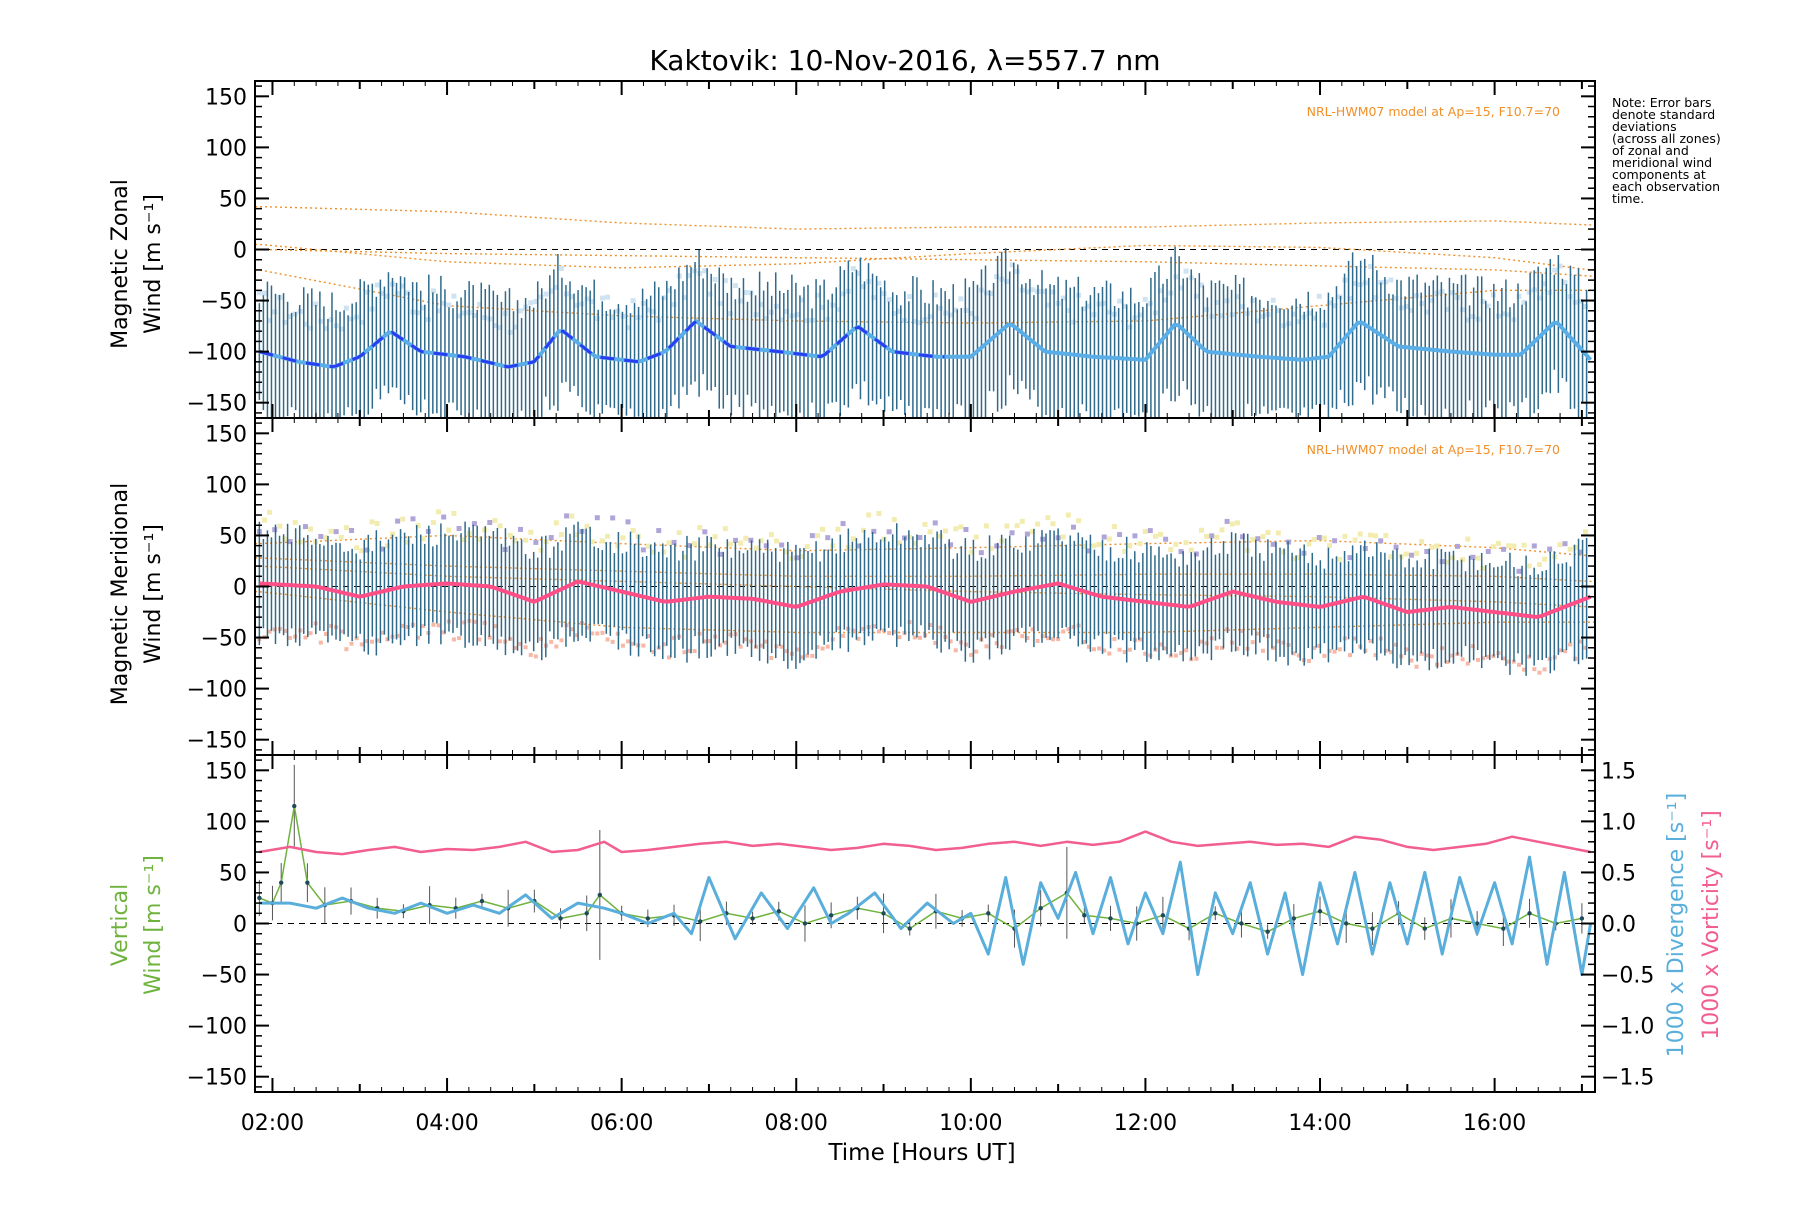  What do you see at coordinates (153, 264) in the screenshot?
I see `zonal-ylabel-2: Wind [m s⁻¹]` at bounding box center [153, 264].